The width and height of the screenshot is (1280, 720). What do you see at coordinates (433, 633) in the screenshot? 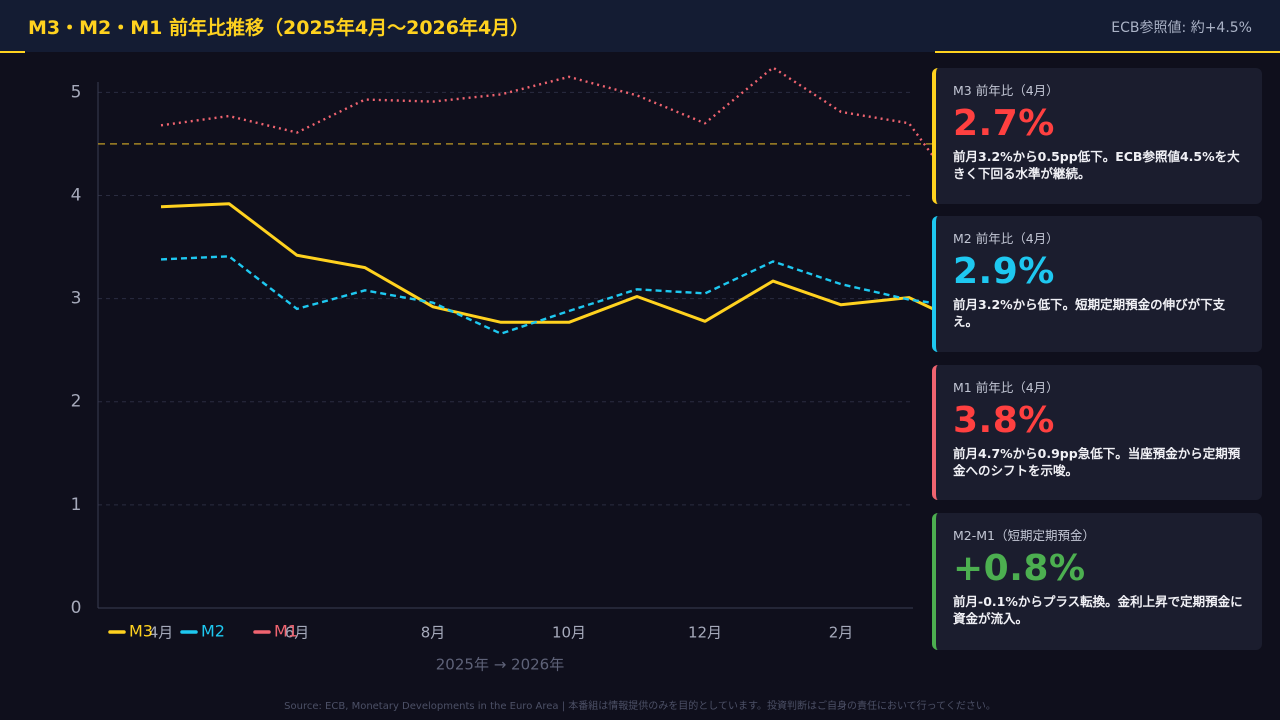
I see `x-tick-label: 8月` at bounding box center [433, 633].